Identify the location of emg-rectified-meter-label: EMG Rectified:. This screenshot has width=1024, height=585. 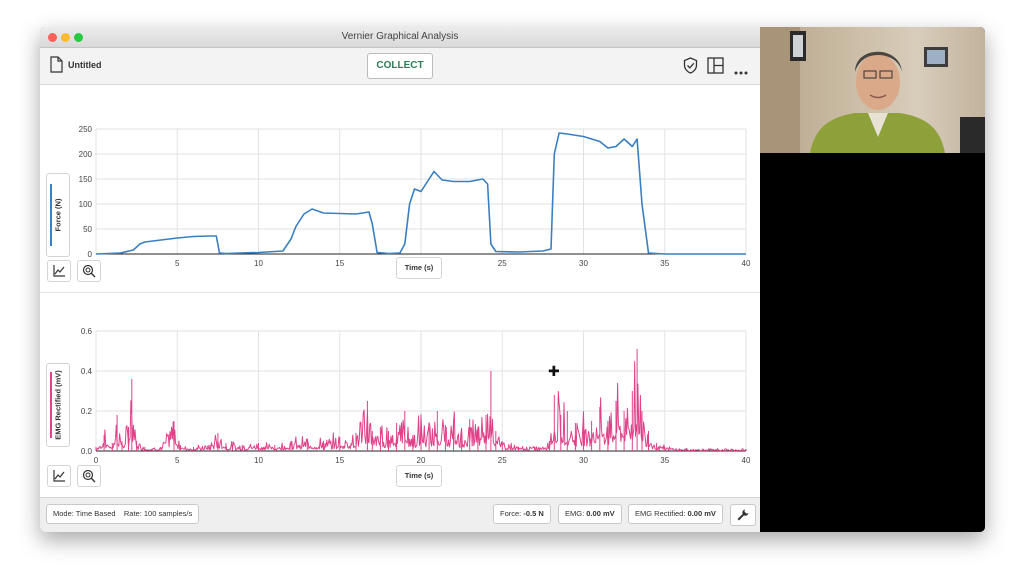
(660, 513).